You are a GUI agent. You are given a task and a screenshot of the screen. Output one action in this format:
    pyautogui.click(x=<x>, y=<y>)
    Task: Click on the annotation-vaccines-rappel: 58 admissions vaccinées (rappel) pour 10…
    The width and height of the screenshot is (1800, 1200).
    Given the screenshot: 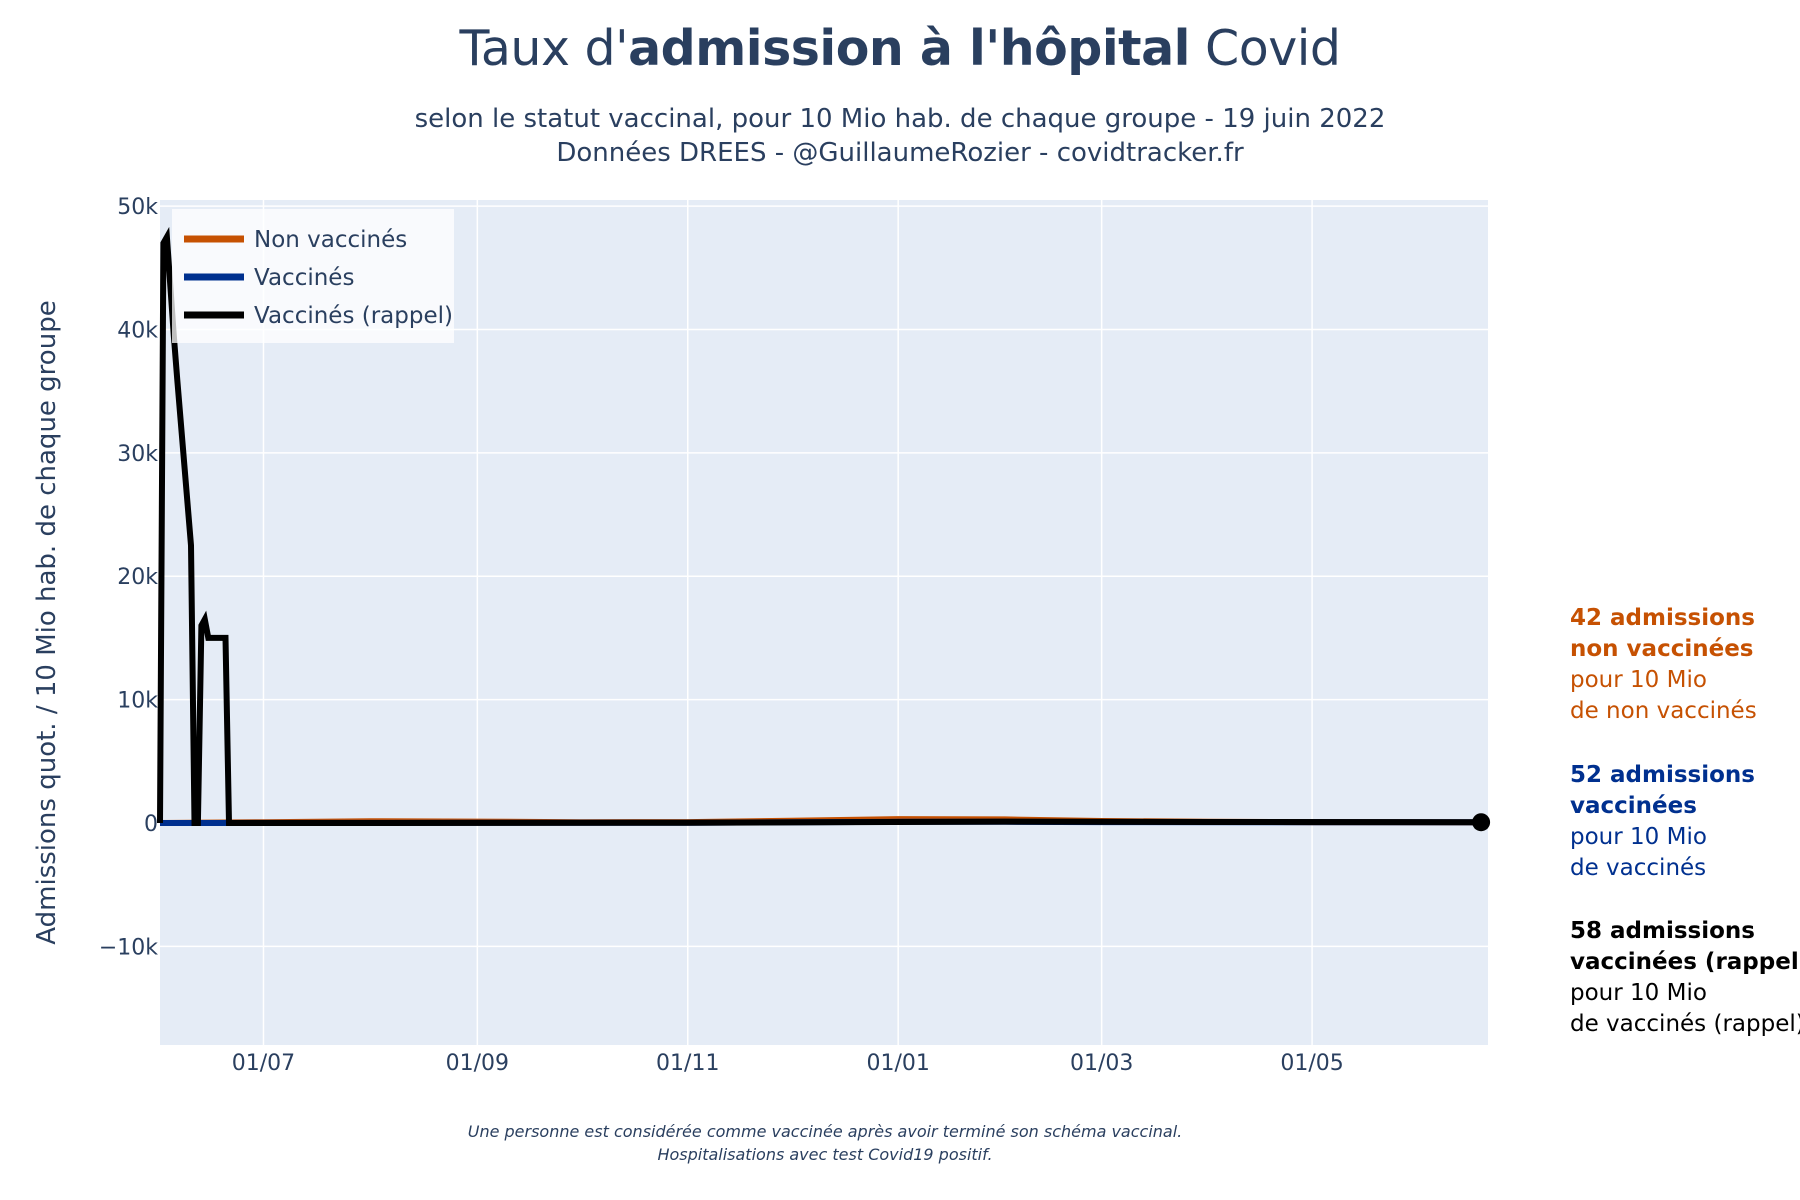 What is the action you would take?
    pyautogui.click(x=1685, y=978)
    